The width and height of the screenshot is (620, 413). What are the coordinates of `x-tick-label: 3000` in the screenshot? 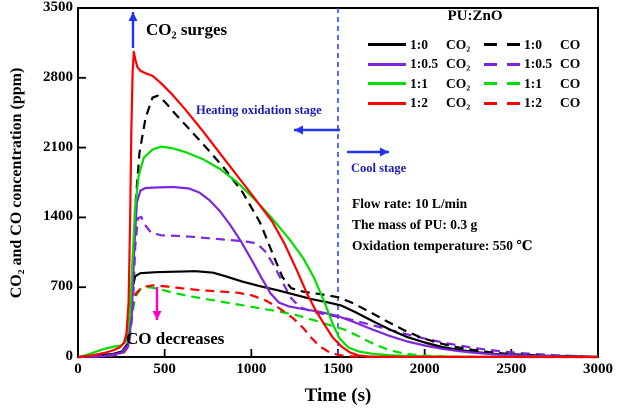 It's located at (598, 369).